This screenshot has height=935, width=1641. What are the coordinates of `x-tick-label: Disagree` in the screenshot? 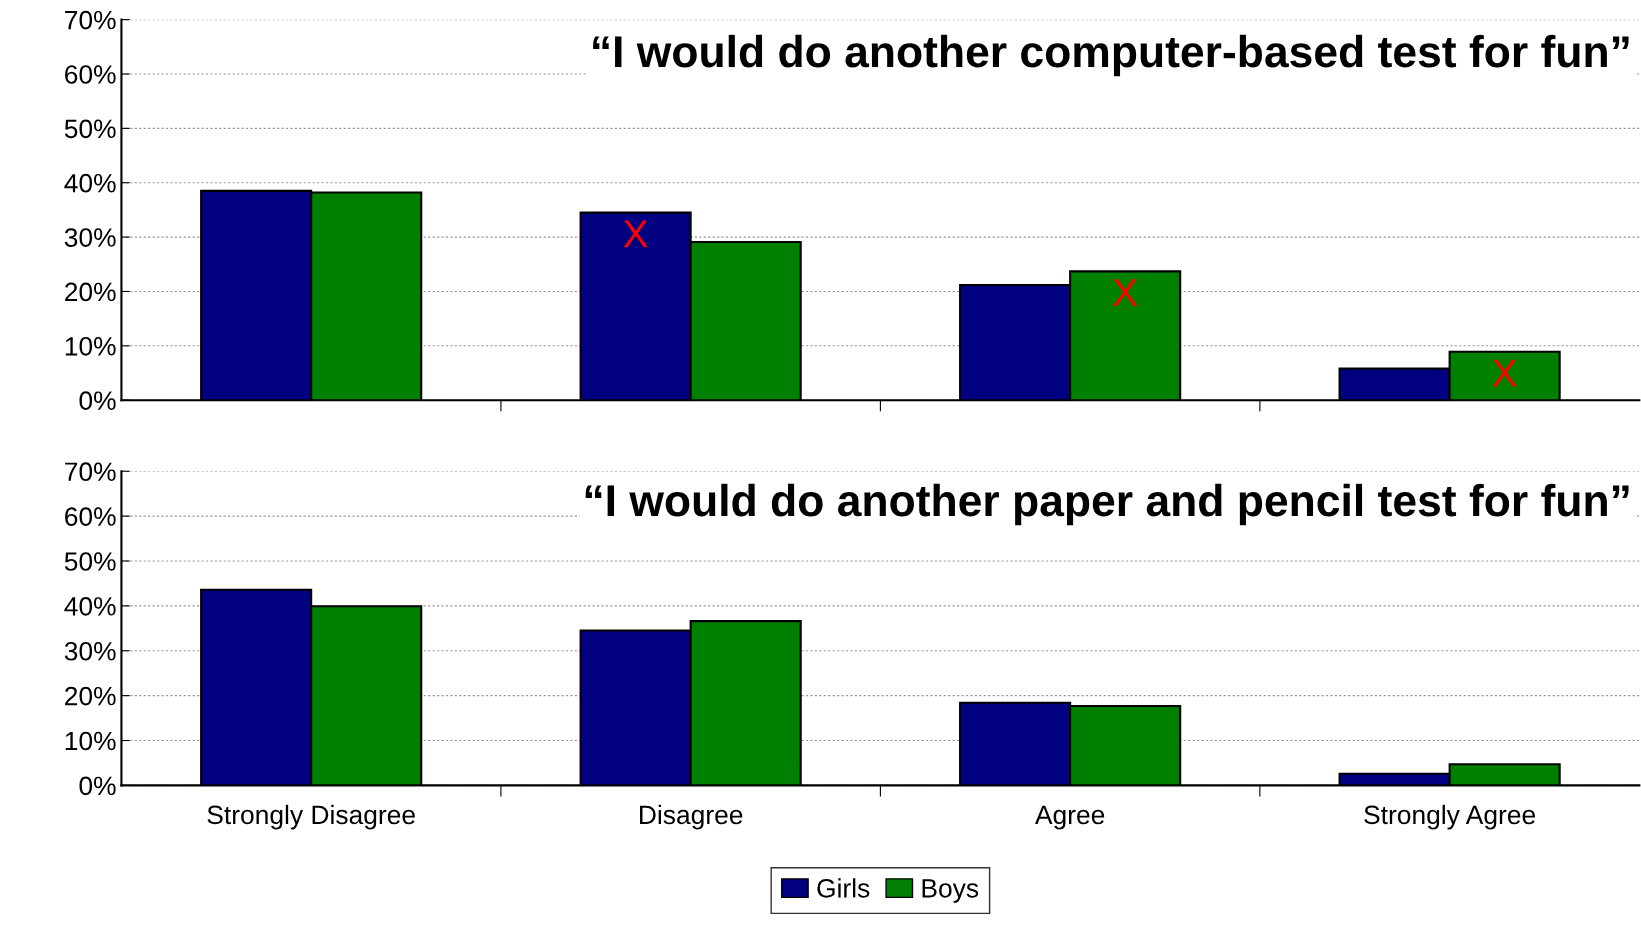 It's located at (691, 817).